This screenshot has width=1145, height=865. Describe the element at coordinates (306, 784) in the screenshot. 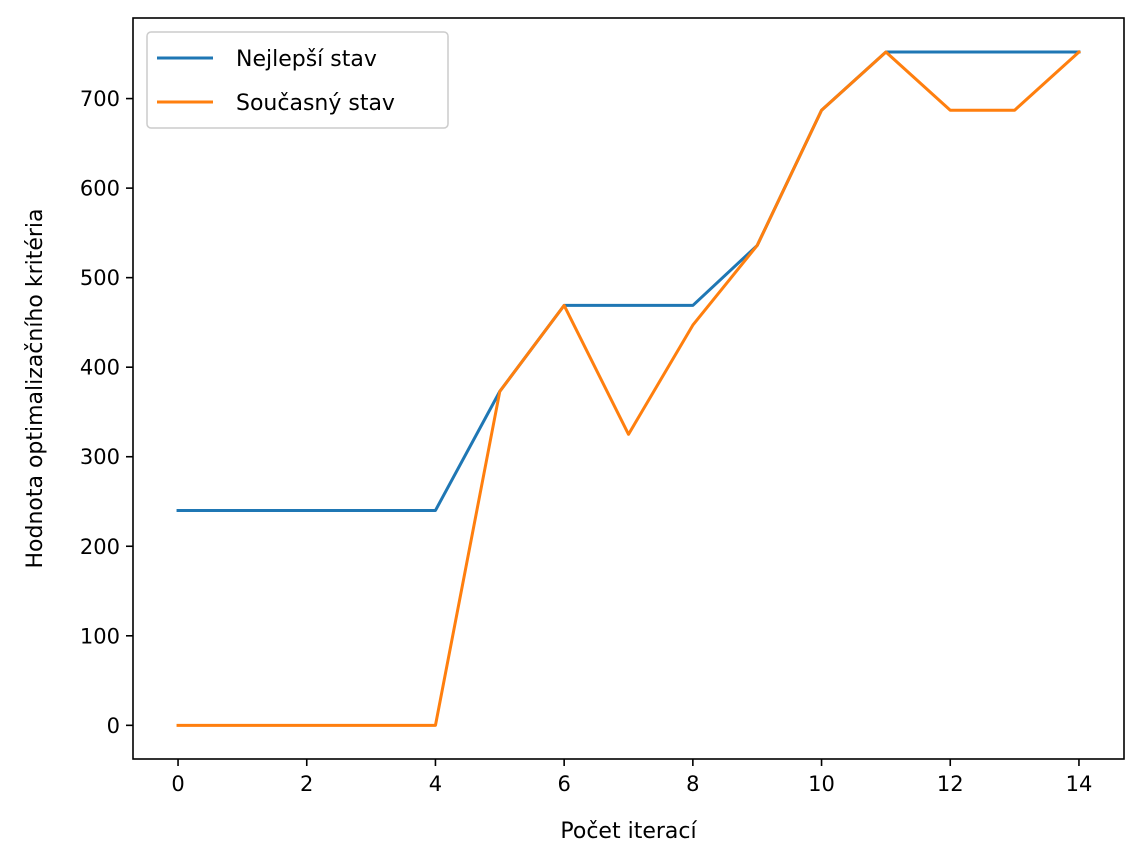

I see `x-tick-label: 2` at that location.